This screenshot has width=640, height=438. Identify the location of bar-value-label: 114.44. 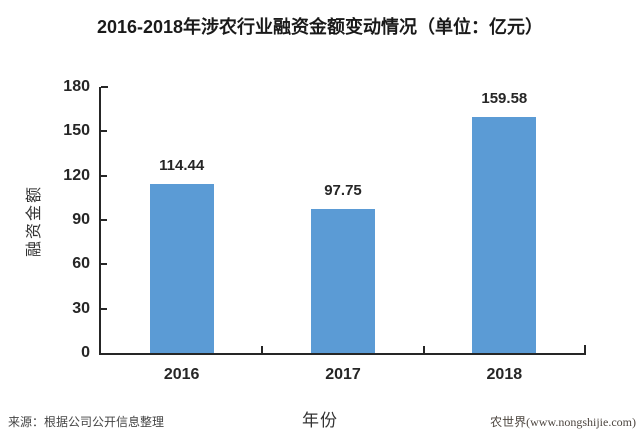
(182, 165).